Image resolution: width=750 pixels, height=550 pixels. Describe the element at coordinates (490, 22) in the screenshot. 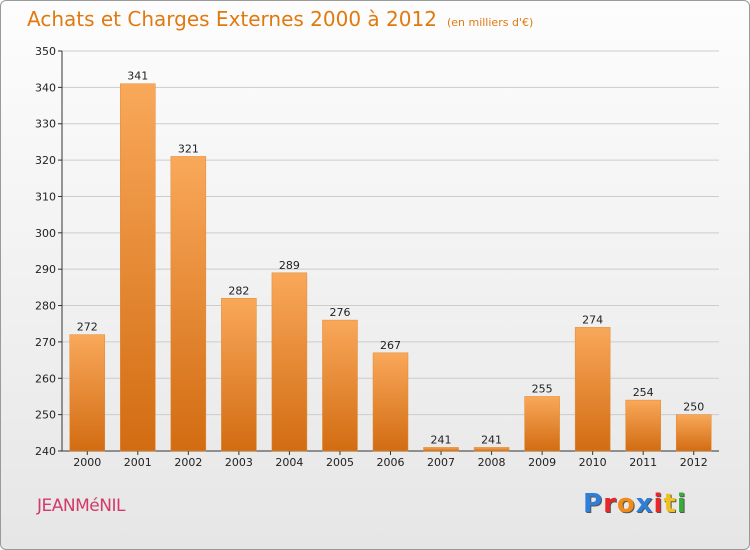

I see `chart-subtitle: (en milliers d'€)` at that location.